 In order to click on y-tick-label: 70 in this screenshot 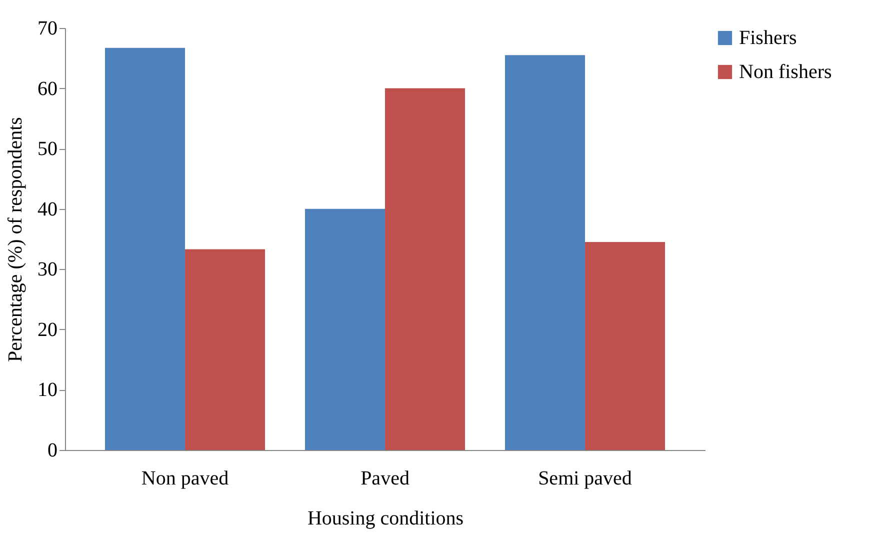, I will do `click(48, 29)`.